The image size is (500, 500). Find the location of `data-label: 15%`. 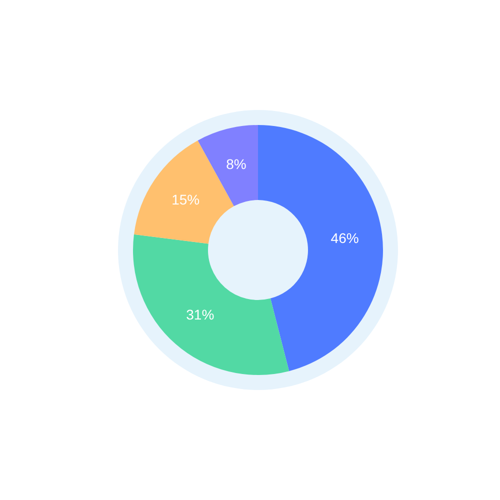

data-label: 15% is located at coordinates (186, 200).